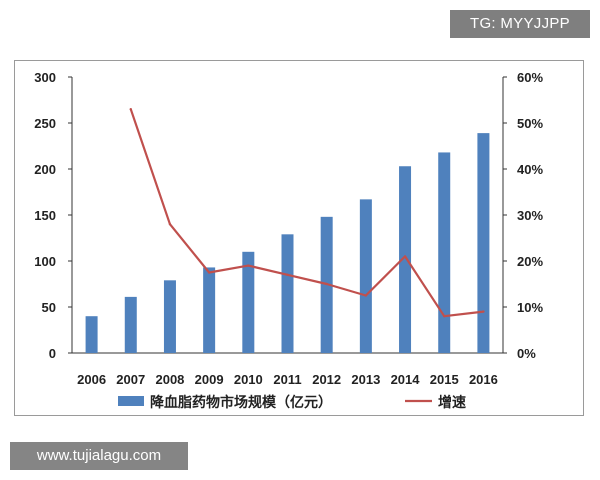 This screenshot has width=600, height=480. What do you see at coordinates (444, 379) in the screenshot?
I see `x-tick-label: 2015` at bounding box center [444, 379].